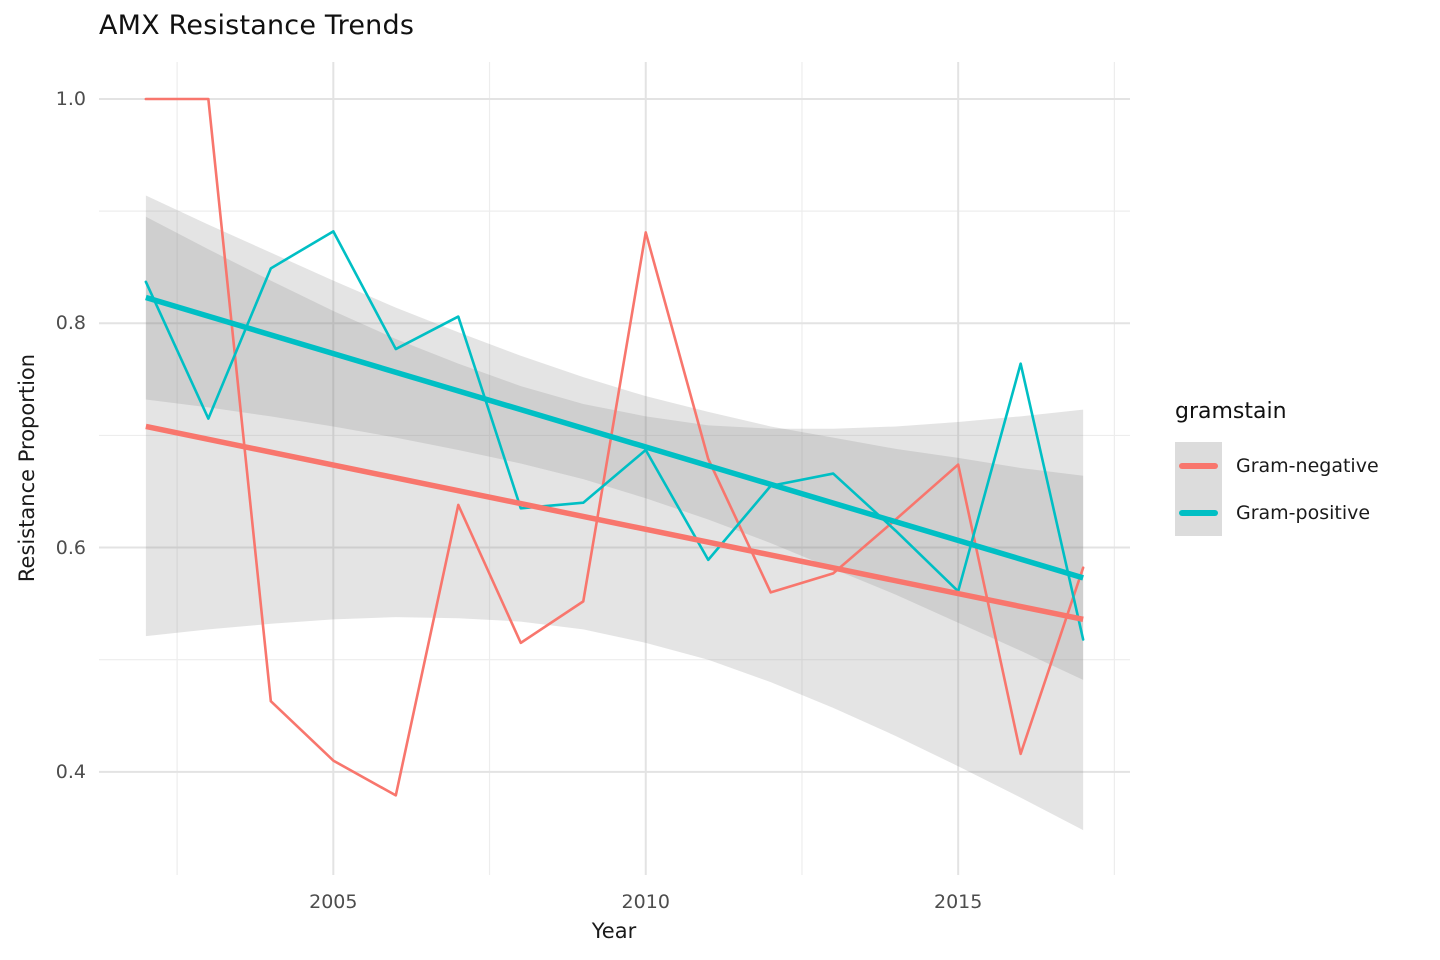  What do you see at coordinates (1231, 411) in the screenshot?
I see `legend-title: gramstain` at bounding box center [1231, 411].